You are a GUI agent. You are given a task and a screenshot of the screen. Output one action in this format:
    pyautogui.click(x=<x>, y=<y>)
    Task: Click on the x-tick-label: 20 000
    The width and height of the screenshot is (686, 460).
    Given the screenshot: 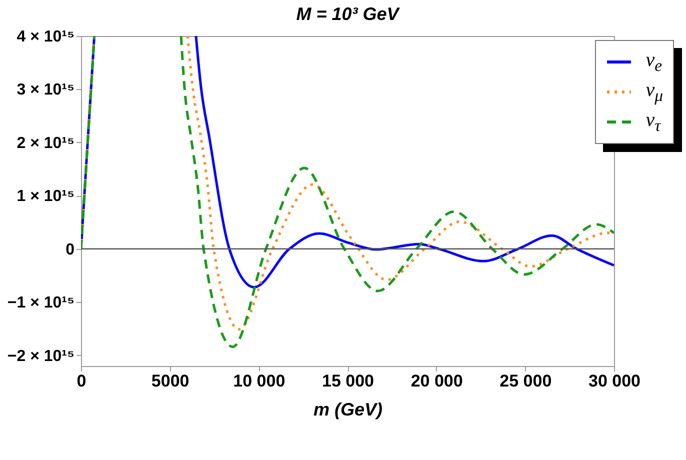 What is the action you would take?
    pyautogui.click(x=436, y=381)
    